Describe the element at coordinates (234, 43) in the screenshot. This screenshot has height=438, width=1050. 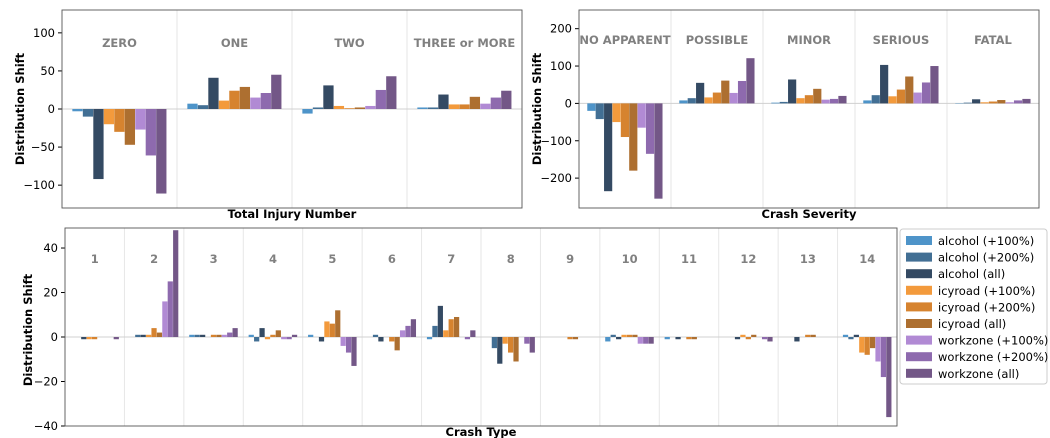
I see `chart-0-category-label: ONE` at that location.